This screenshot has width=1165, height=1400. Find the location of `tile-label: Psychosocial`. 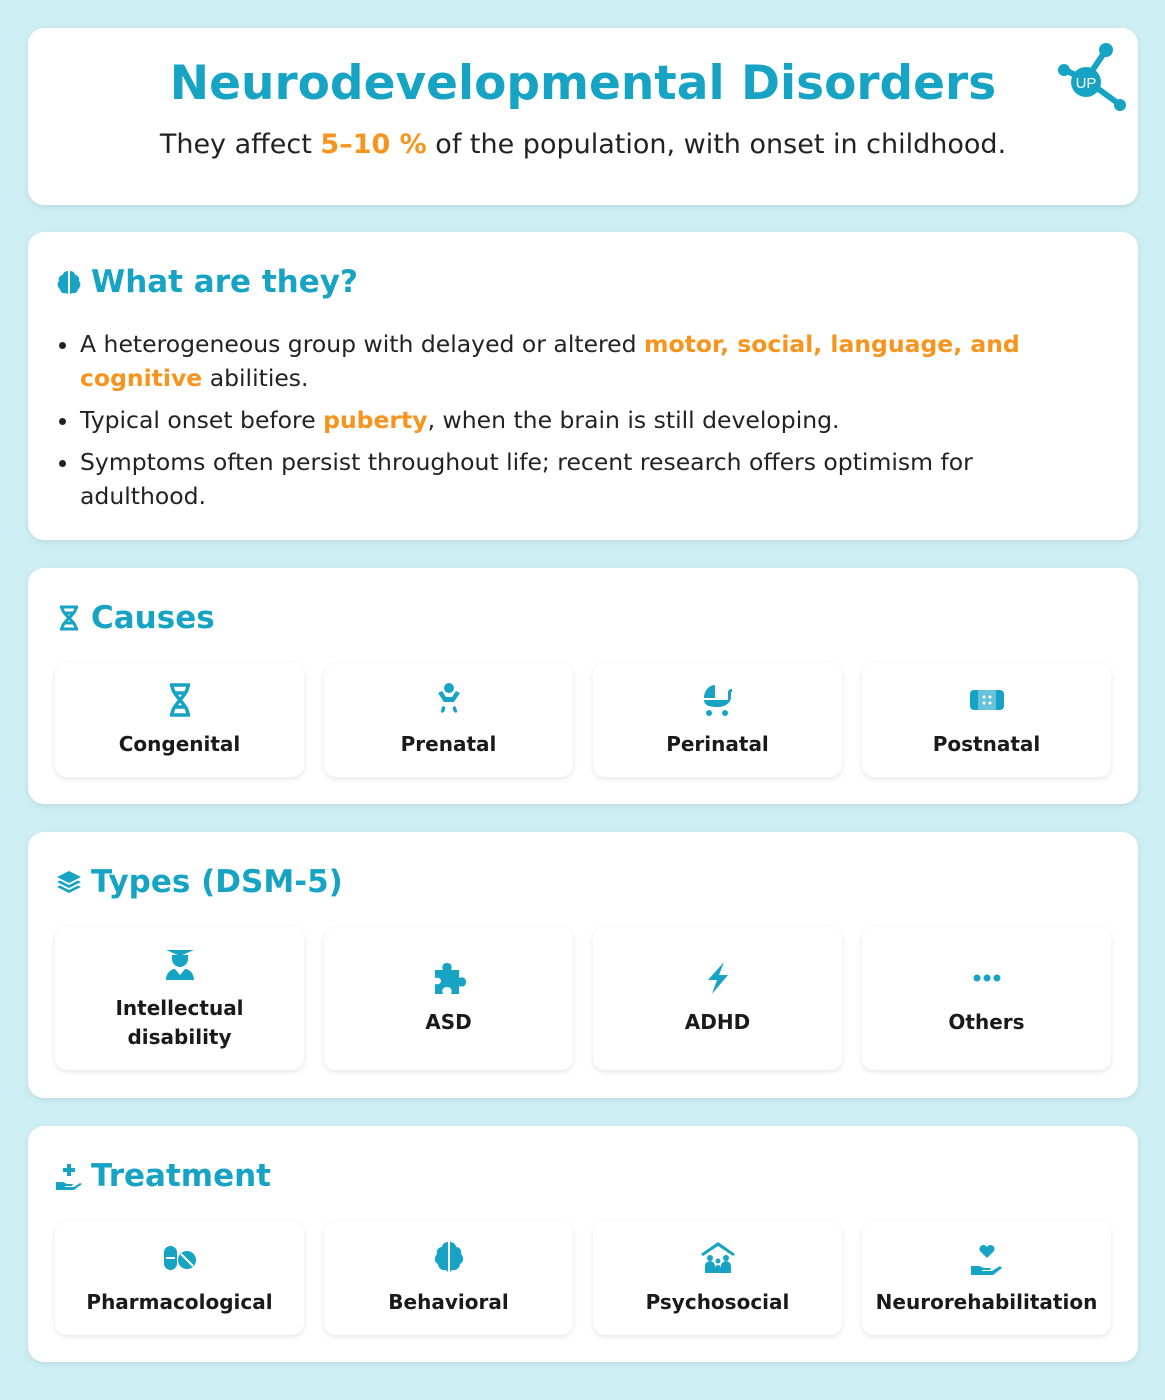

tile-label: Psychosocial is located at coordinates (717, 1301).